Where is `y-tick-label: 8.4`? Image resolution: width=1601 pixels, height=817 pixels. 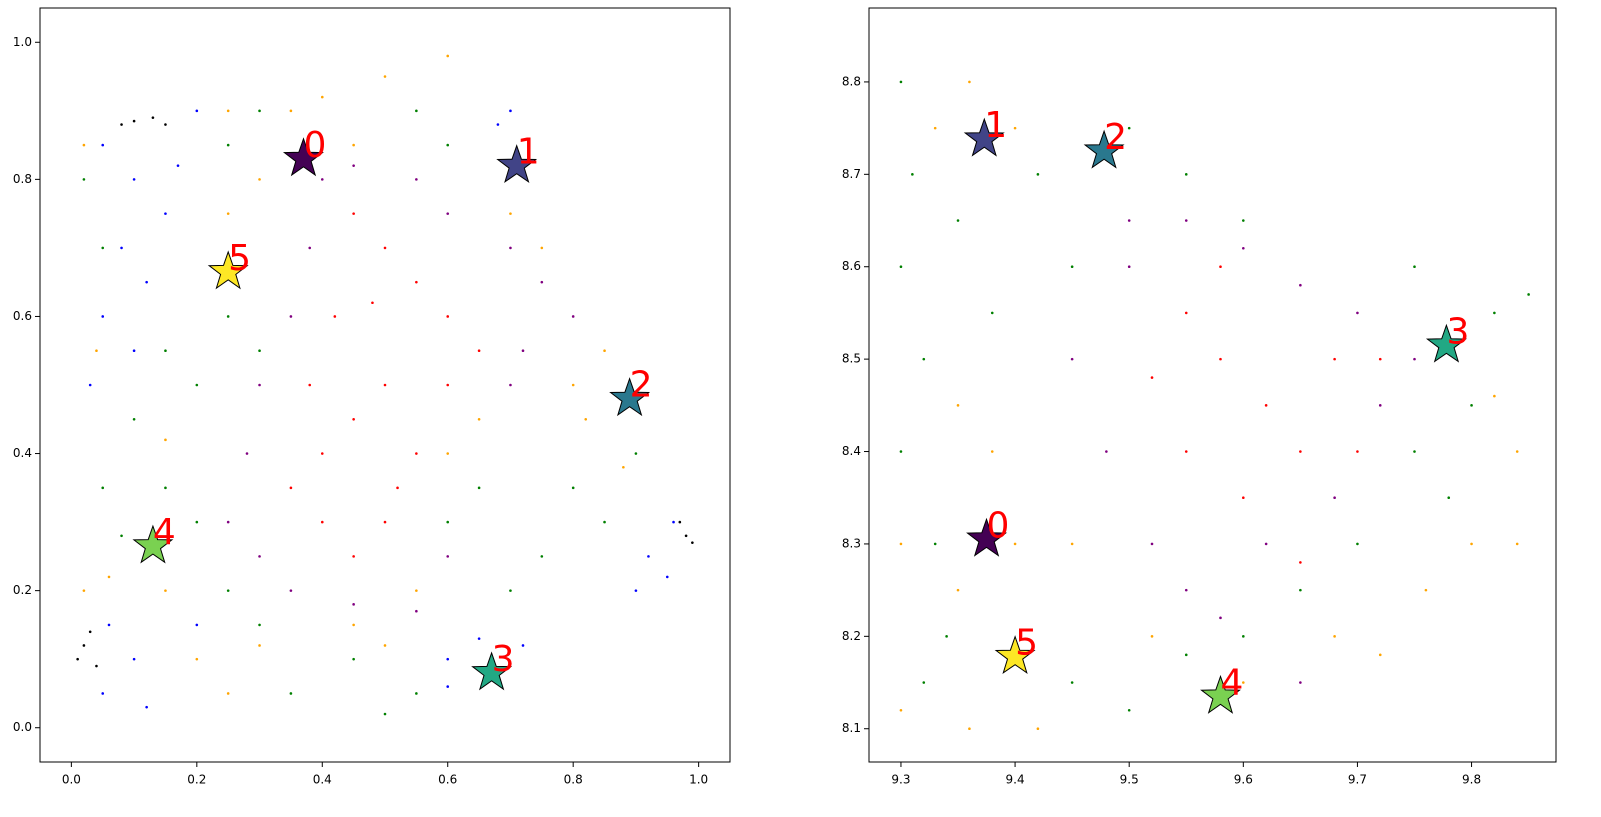 y-tick-label: 8.4 is located at coordinates (851, 451).